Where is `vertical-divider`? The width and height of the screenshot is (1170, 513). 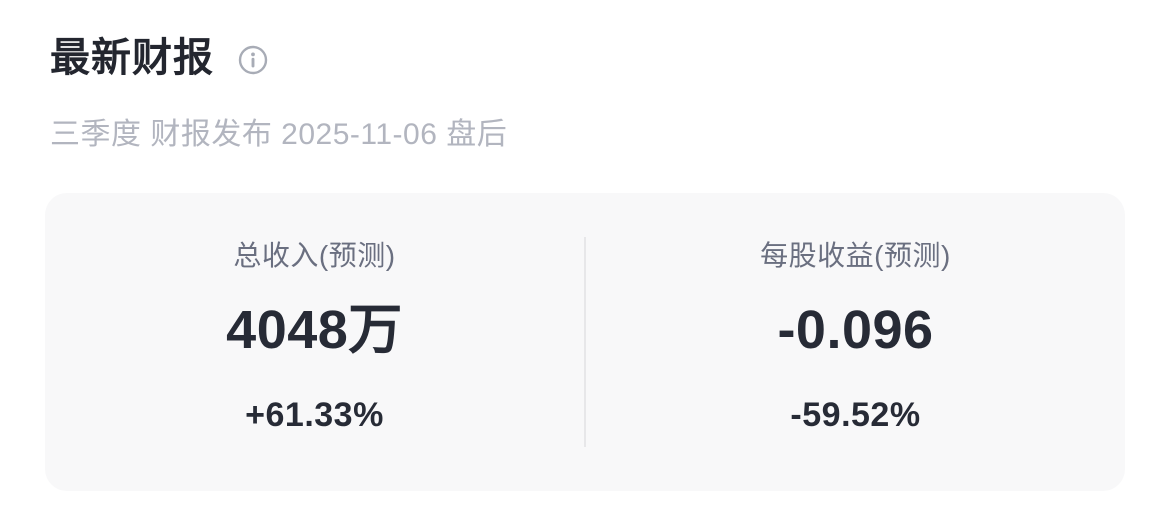
vertical-divider is located at coordinates (585, 342).